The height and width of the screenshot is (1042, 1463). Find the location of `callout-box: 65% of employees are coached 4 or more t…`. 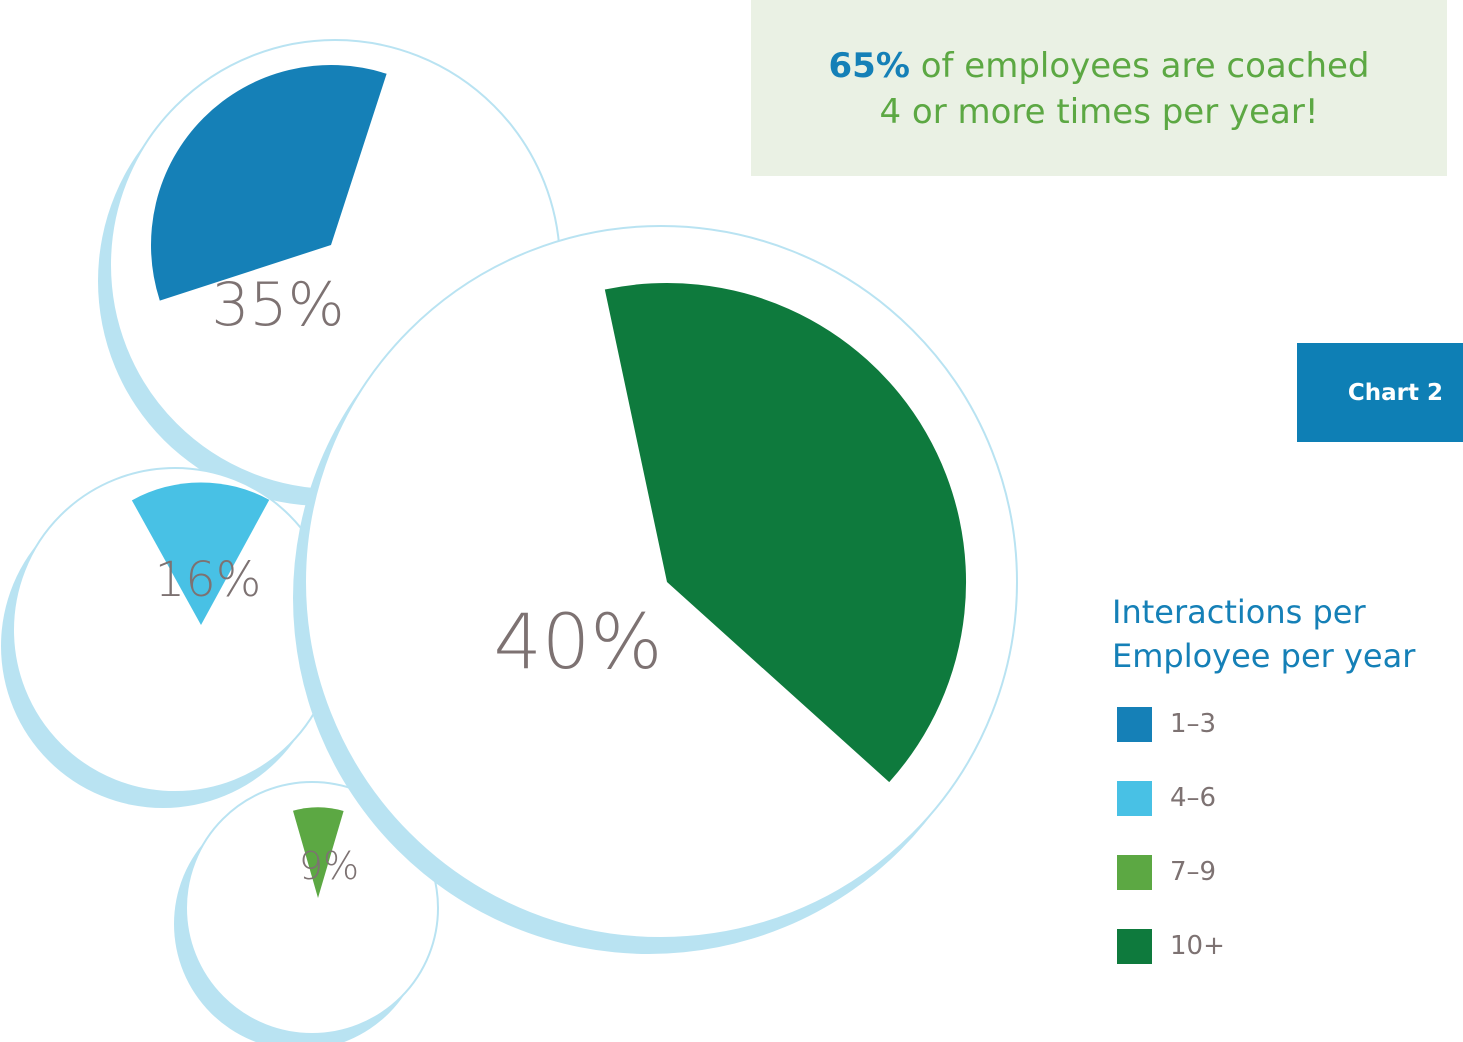

callout-box: 65% of employees are coached 4 or more t… is located at coordinates (1099, 88).